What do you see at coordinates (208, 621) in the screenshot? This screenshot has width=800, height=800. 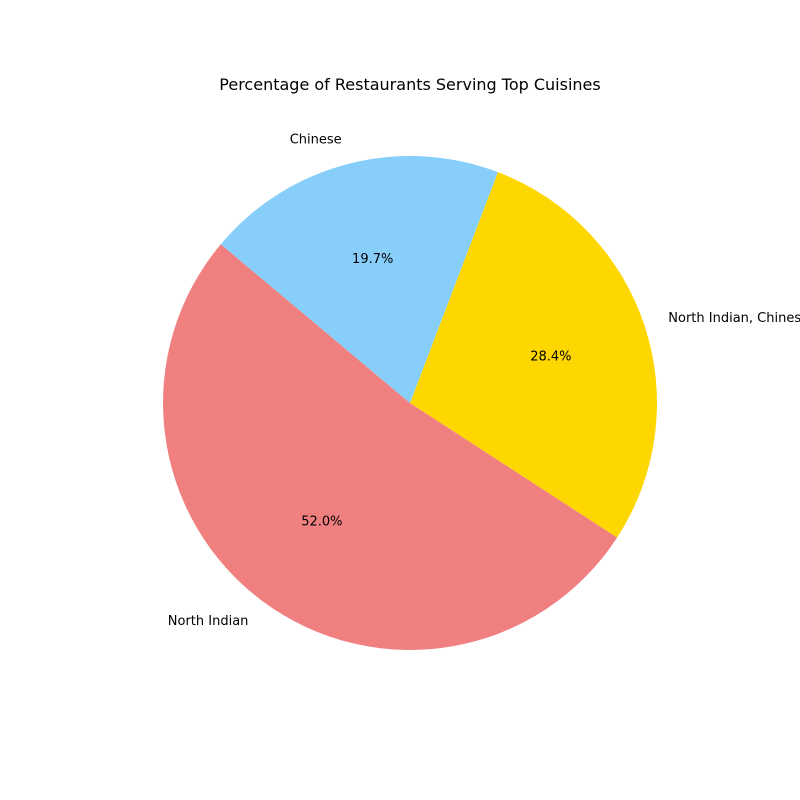 I see `slice-category-label: North Indian` at bounding box center [208, 621].